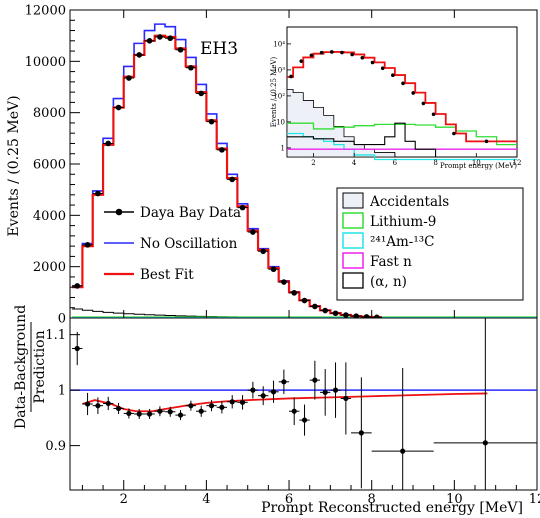 Image resolution: width=540 pixels, height=518 pixels. Describe the element at coordinates (354, 163) in the screenshot. I see `inset-x-tick-label: 4` at that location.